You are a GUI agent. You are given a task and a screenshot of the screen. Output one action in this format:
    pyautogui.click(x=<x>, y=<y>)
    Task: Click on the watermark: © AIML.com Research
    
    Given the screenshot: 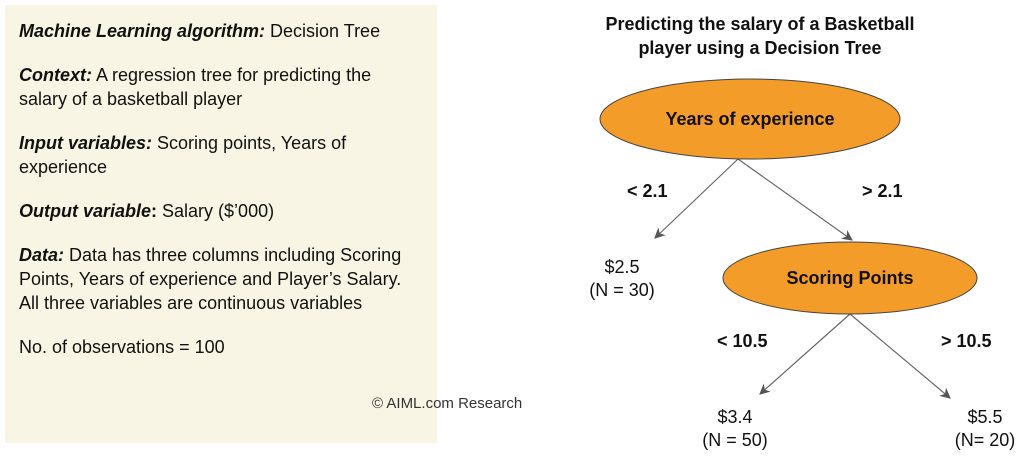 What is the action you would take?
    pyautogui.click(x=447, y=403)
    